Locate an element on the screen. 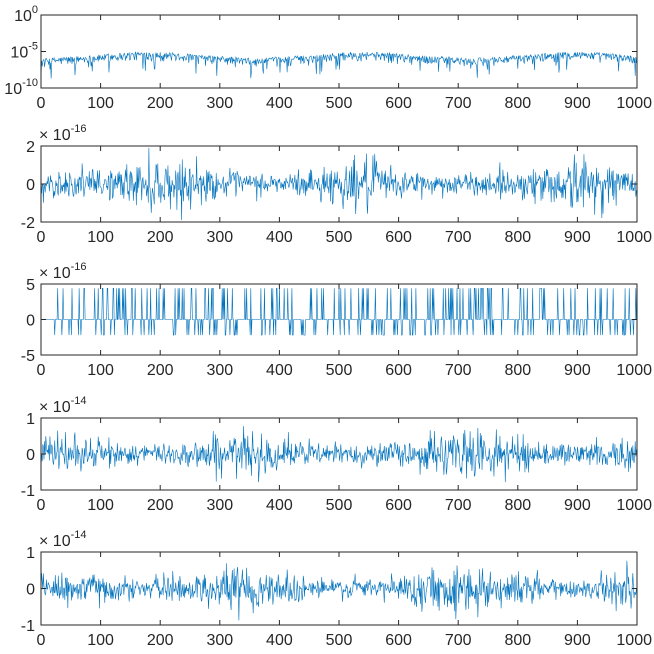  axes-box is located at coordinates (339, 51).